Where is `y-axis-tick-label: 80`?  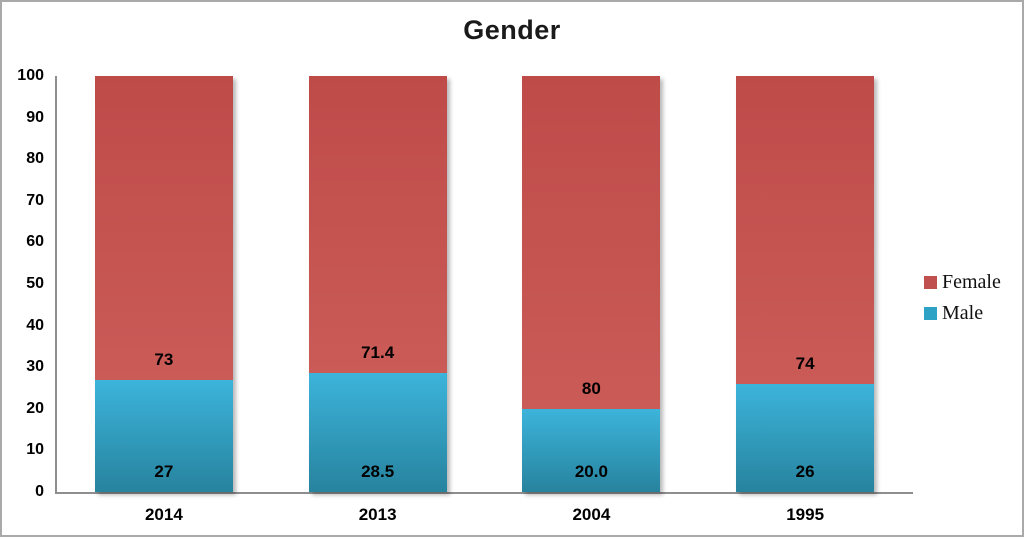
y-axis-tick-label: 80 is located at coordinates (35, 159).